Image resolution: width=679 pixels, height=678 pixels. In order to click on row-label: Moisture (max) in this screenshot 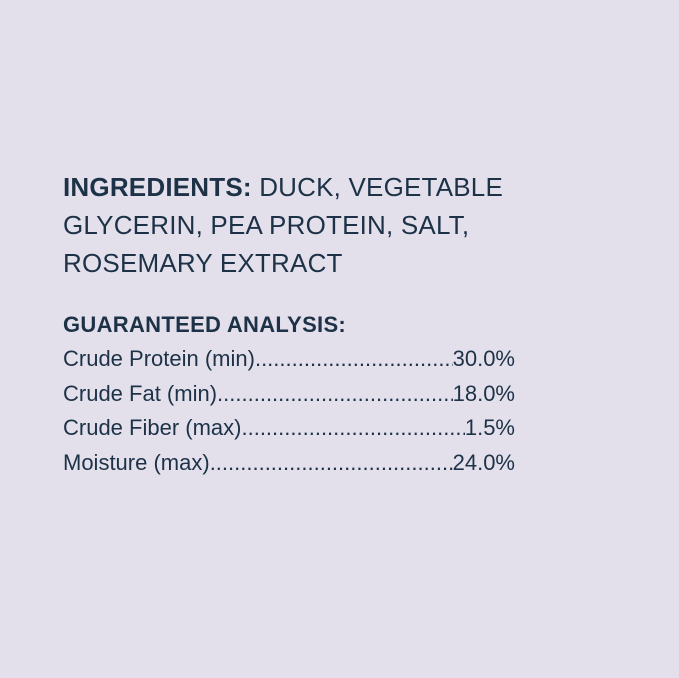, I will do `click(136, 462)`.